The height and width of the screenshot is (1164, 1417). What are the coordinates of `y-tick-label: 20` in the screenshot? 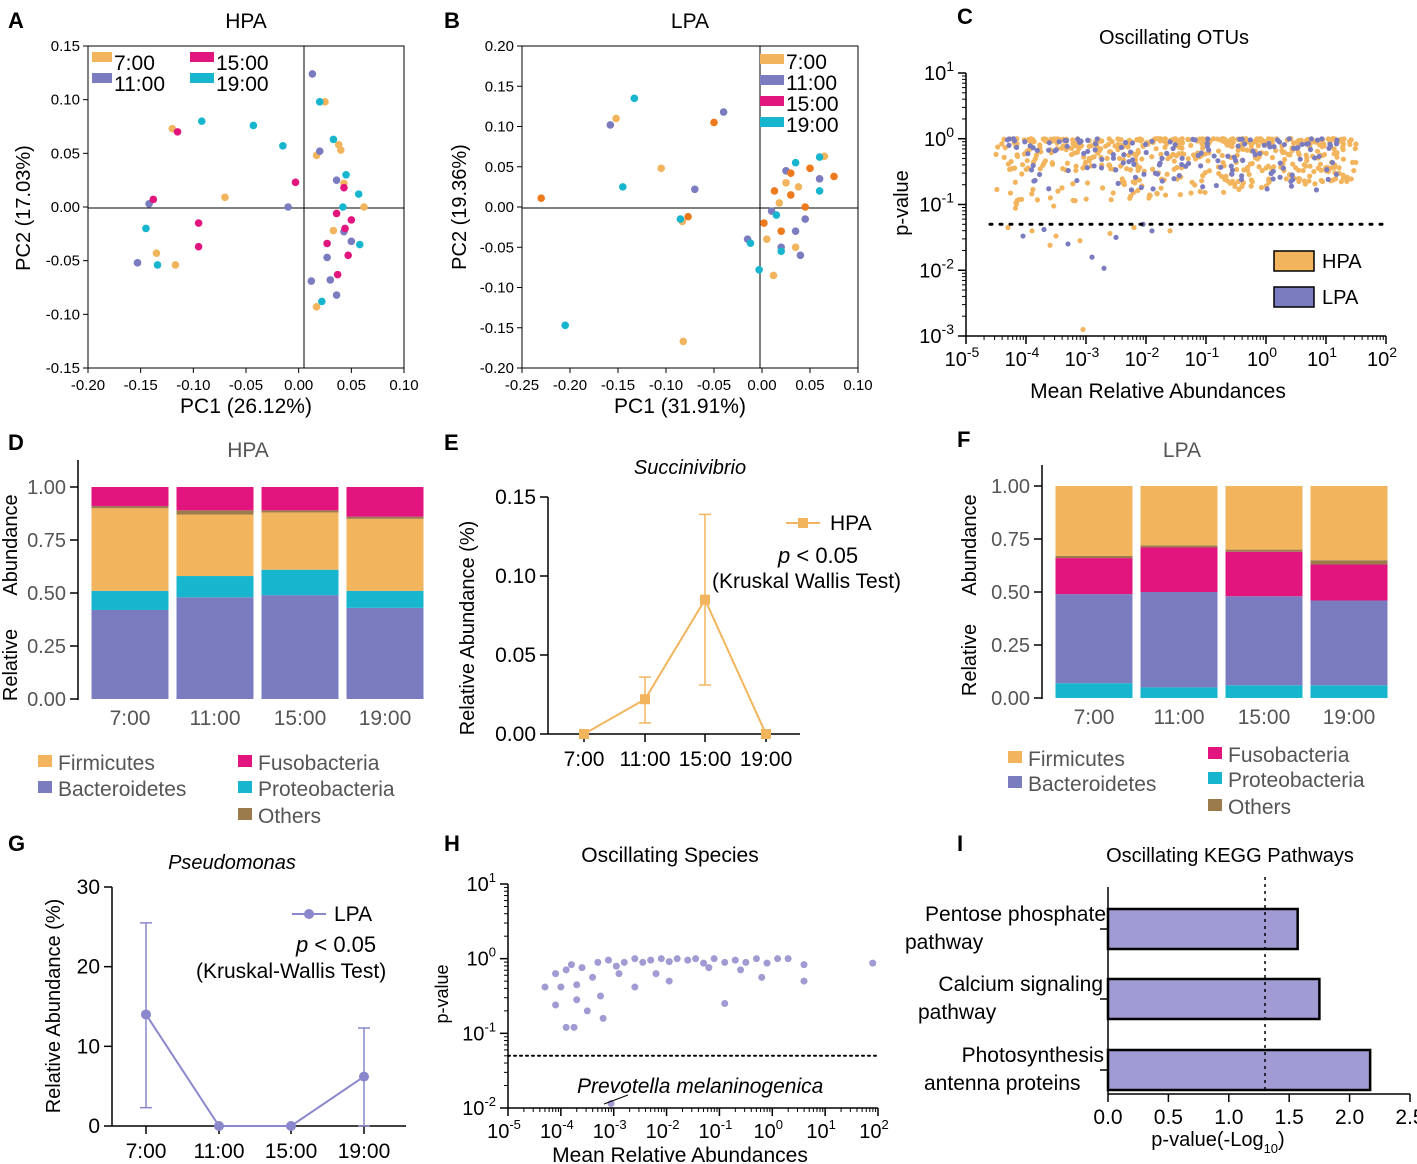 It's located at (88, 967).